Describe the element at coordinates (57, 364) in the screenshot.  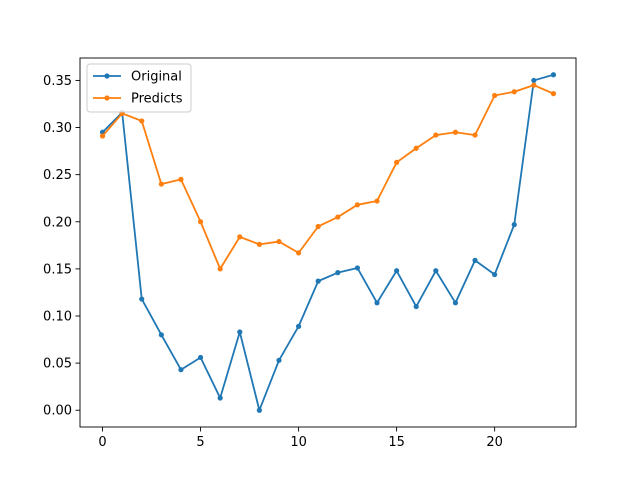
I see `y-tick-label: 0.05` at that location.